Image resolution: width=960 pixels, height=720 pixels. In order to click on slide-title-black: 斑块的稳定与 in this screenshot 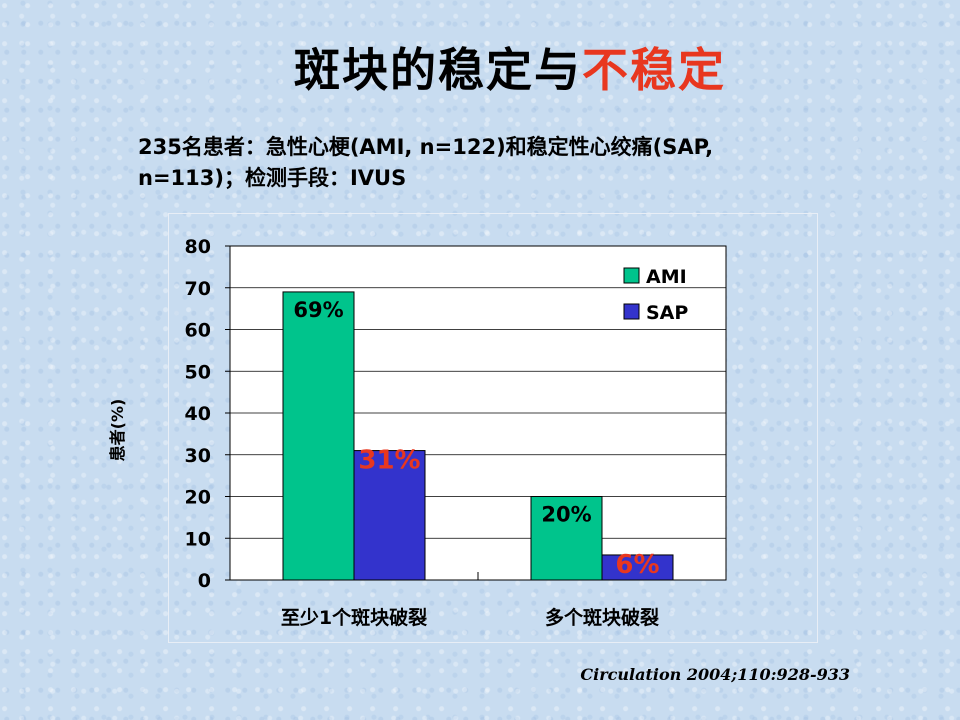, I will do `click(438, 70)`.